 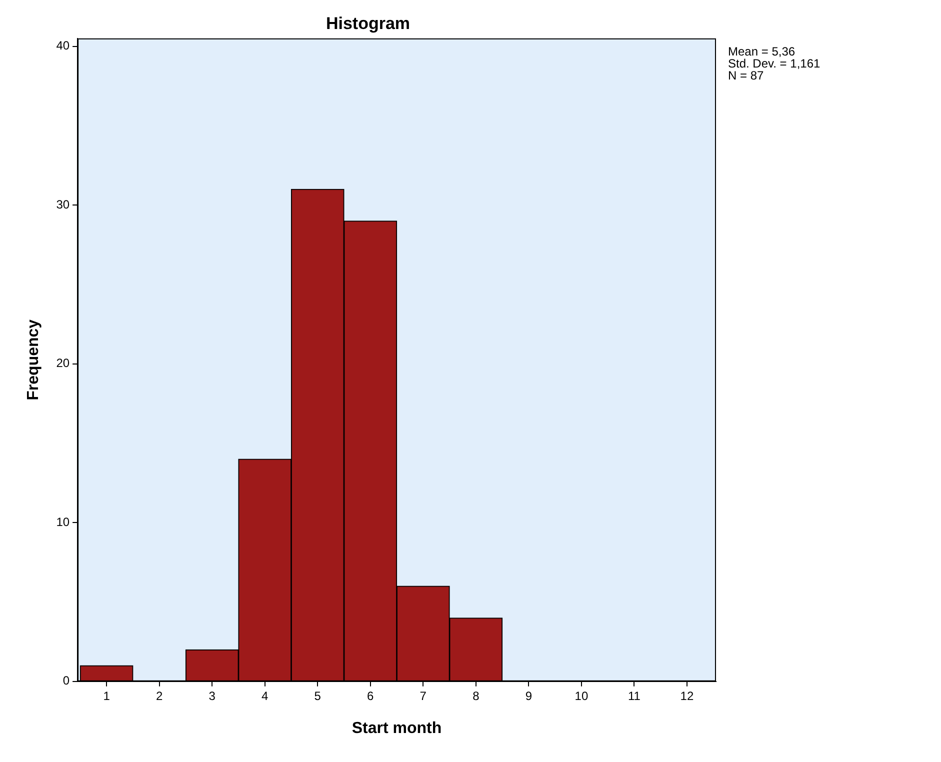 What do you see at coordinates (106, 695) in the screenshot?
I see `x-tick-label: 1` at bounding box center [106, 695].